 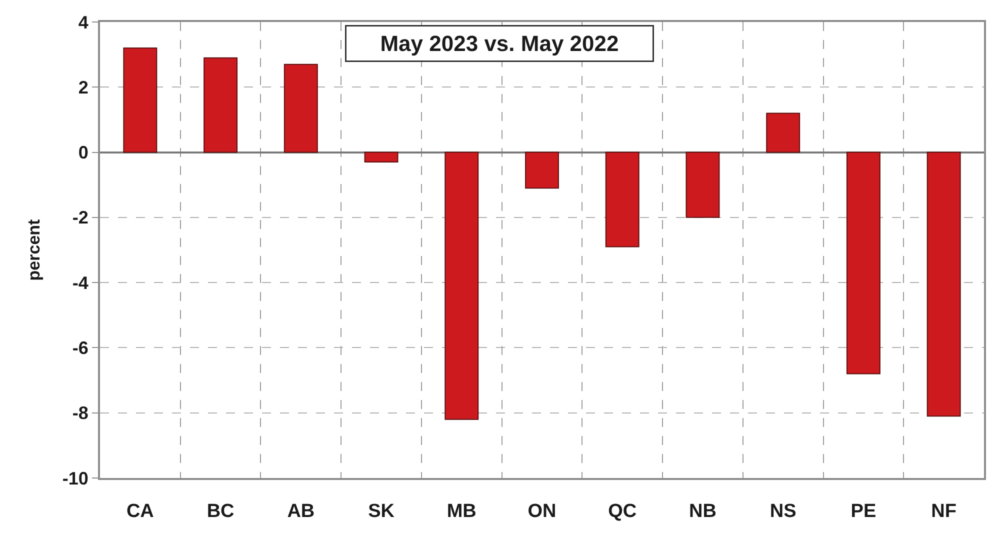 I want to click on y-axis-title: percent, so click(x=34, y=249).